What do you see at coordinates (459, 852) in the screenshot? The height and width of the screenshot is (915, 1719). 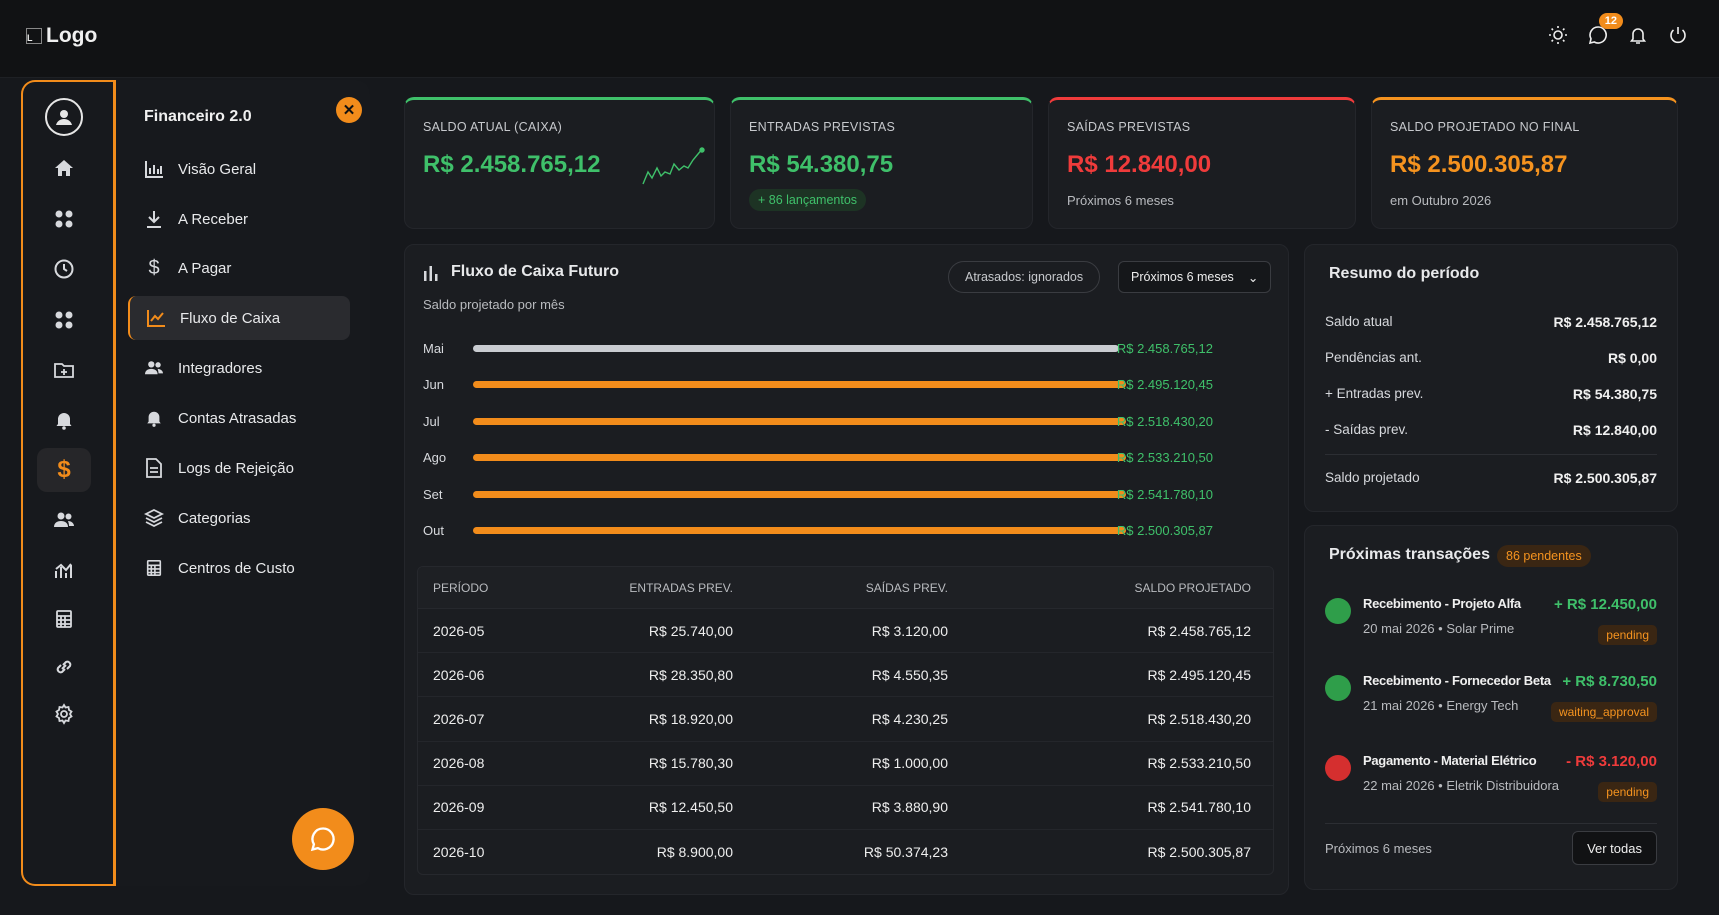 I see `cell-periodo: 2026-10` at bounding box center [459, 852].